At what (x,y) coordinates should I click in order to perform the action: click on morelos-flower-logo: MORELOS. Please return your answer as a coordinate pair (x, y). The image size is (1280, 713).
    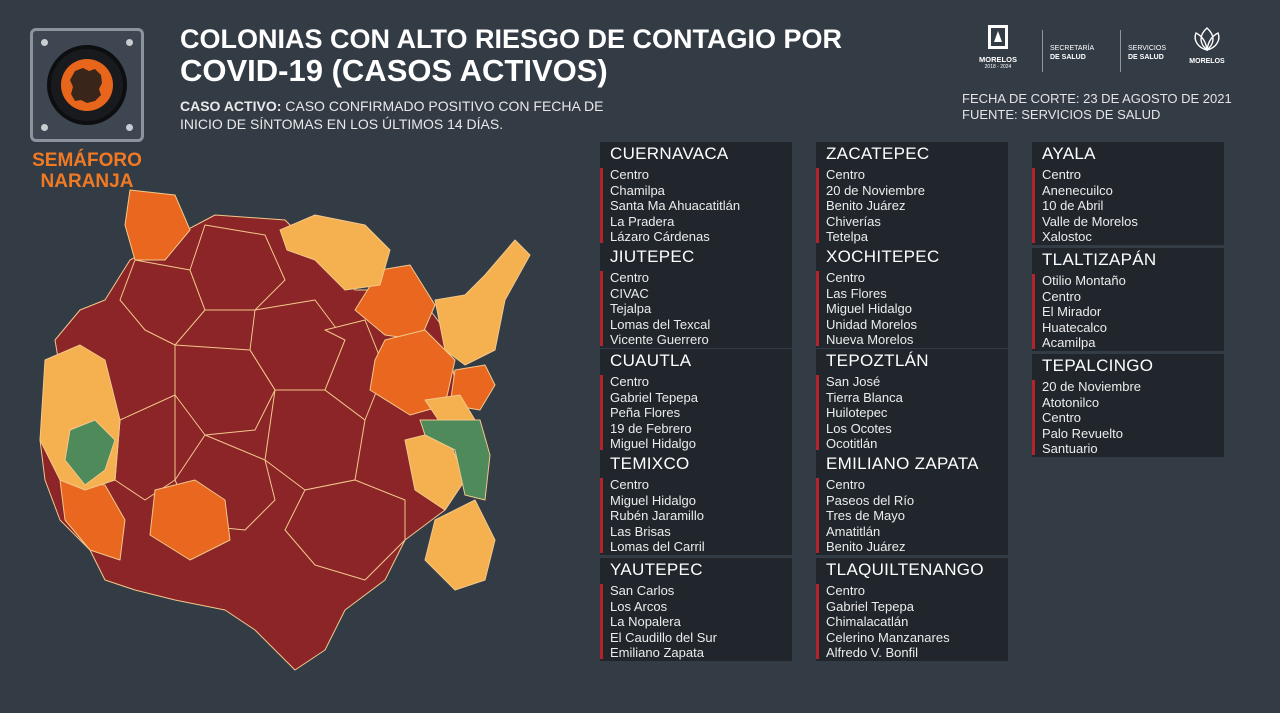
    Looking at the image, I should click on (1207, 45).